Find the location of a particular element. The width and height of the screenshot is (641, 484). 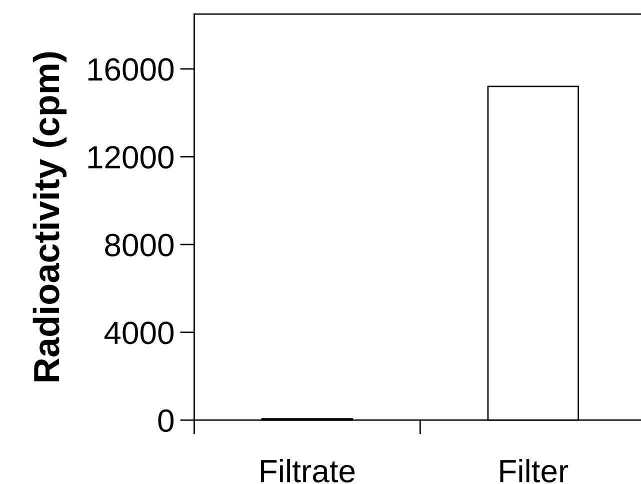

y-tick-label: 8000 is located at coordinates (139, 245).